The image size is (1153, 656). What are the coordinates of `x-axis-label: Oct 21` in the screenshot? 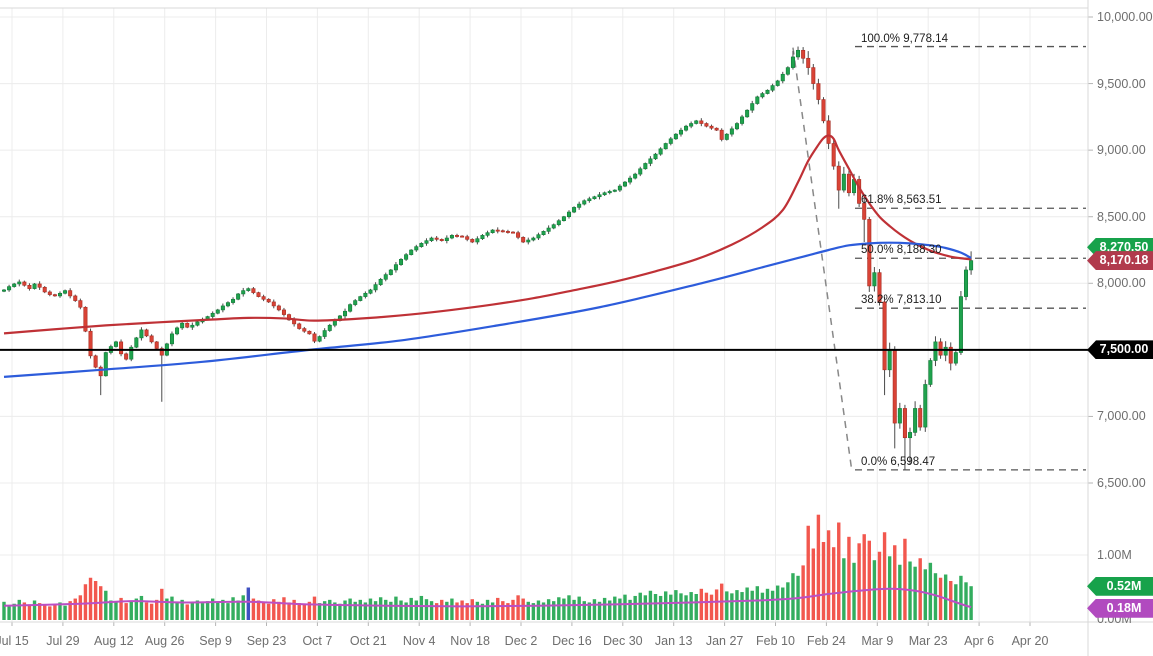 It's located at (368, 641).